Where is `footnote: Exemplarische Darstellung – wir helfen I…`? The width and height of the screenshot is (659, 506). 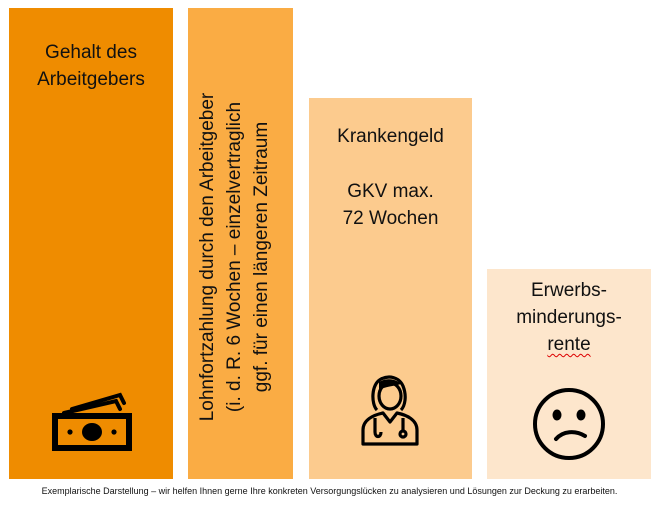 footnote: Exemplarische Darstellung – wir helfen I… is located at coordinates (329, 491).